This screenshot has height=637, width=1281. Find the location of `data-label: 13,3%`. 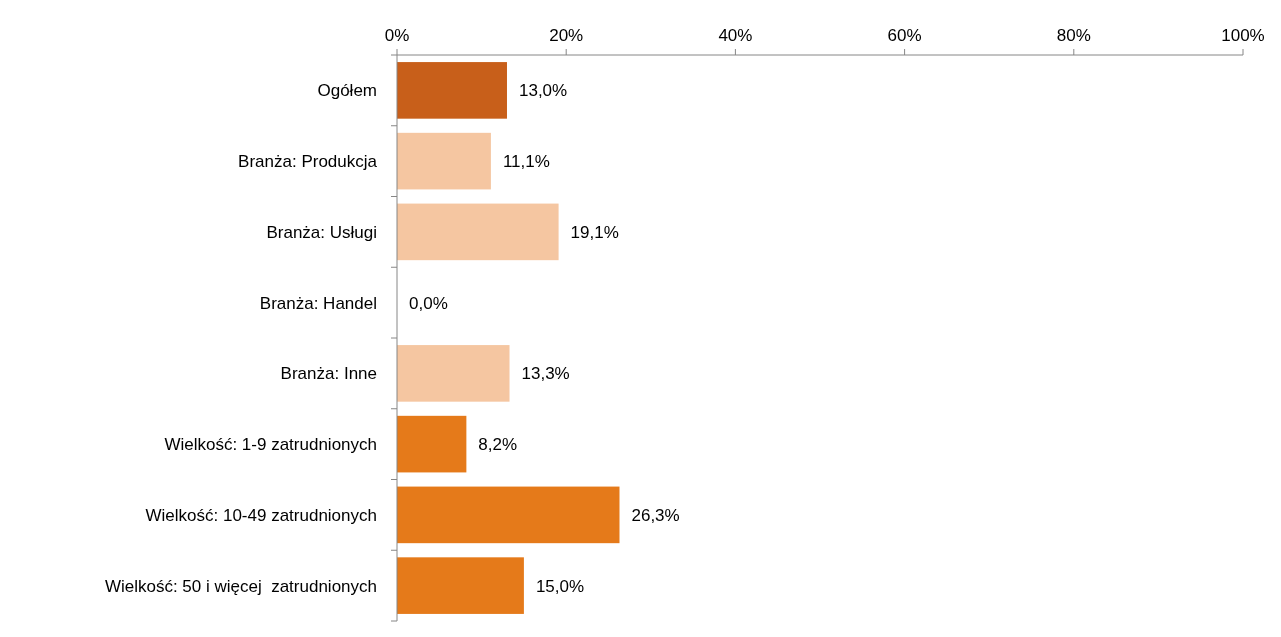

data-label: 13,3% is located at coordinates (545, 374).